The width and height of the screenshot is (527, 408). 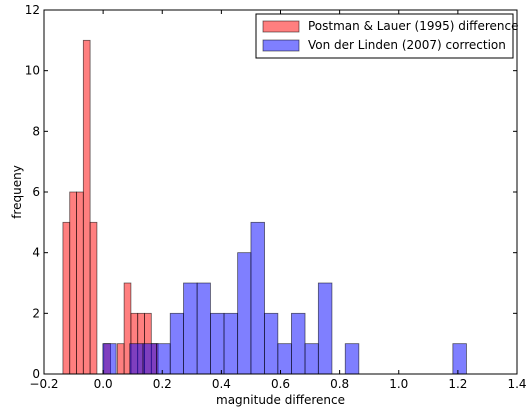 What do you see at coordinates (36, 192) in the screenshot?
I see `y-tick-label: 6` at bounding box center [36, 192].